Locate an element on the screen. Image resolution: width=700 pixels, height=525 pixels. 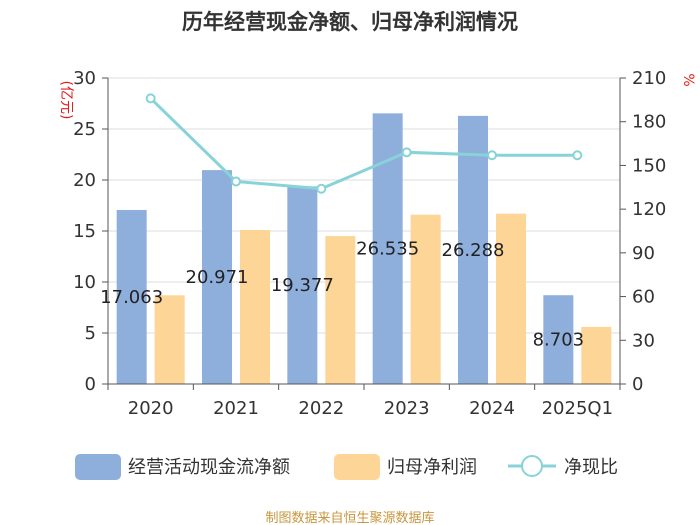
left-tick-label: 5 is located at coordinates (90, 333).